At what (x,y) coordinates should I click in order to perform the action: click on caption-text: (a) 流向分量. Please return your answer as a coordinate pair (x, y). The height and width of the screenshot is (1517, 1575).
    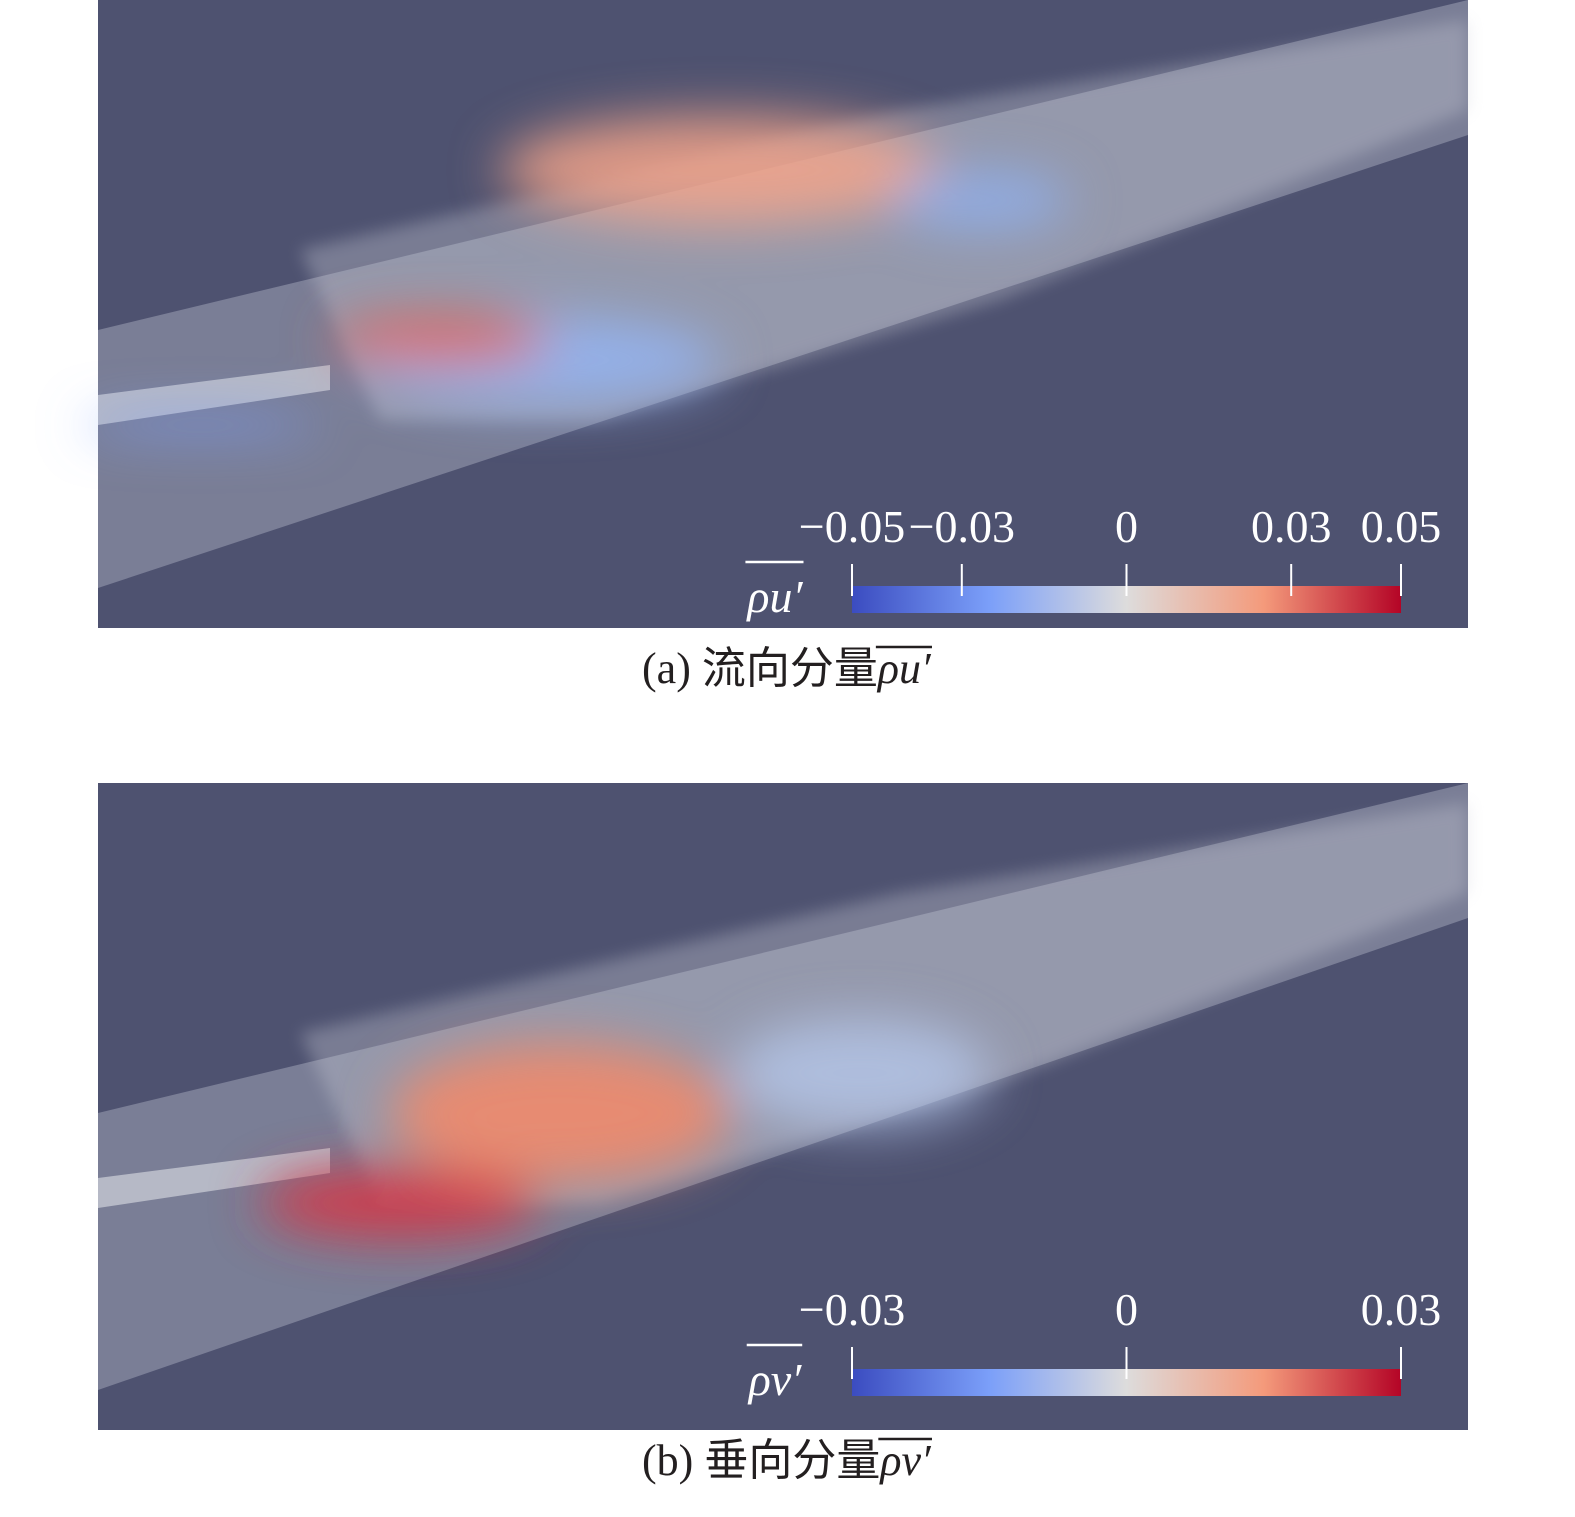
    Looking at the image, I should click on (760, 668).